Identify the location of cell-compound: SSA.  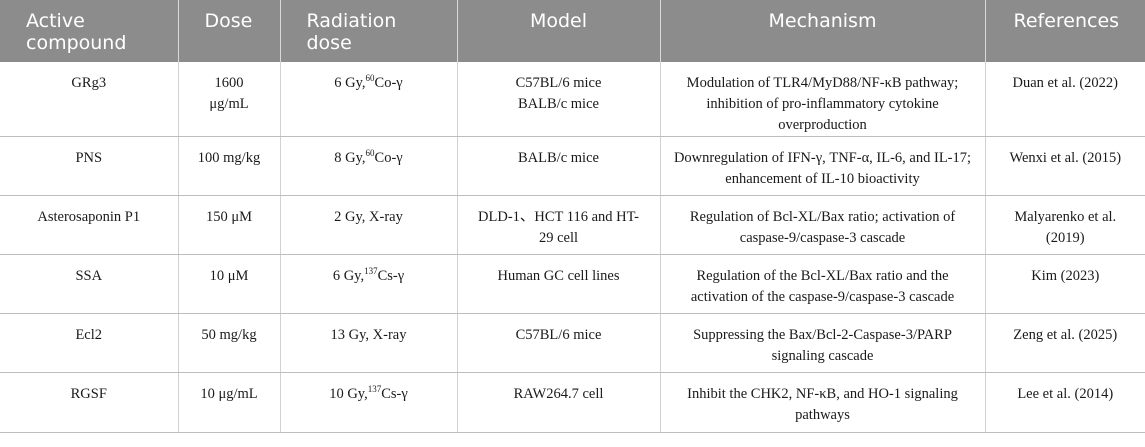
(89, 284).